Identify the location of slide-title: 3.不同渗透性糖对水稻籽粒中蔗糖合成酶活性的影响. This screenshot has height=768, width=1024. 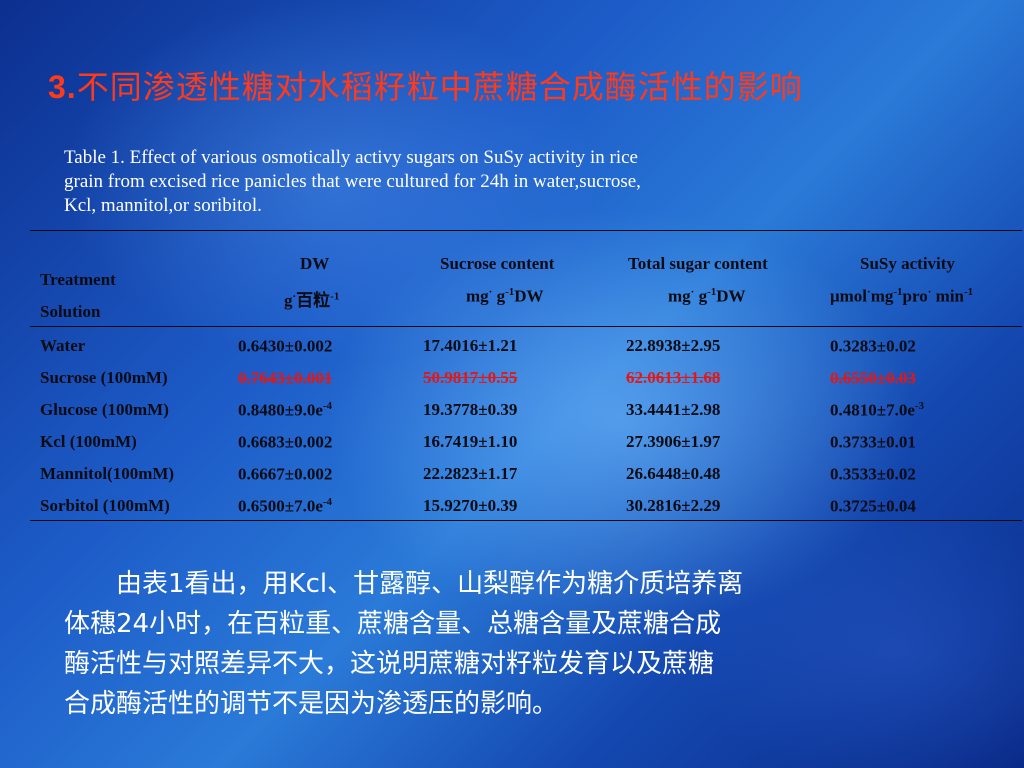
(425, 85).